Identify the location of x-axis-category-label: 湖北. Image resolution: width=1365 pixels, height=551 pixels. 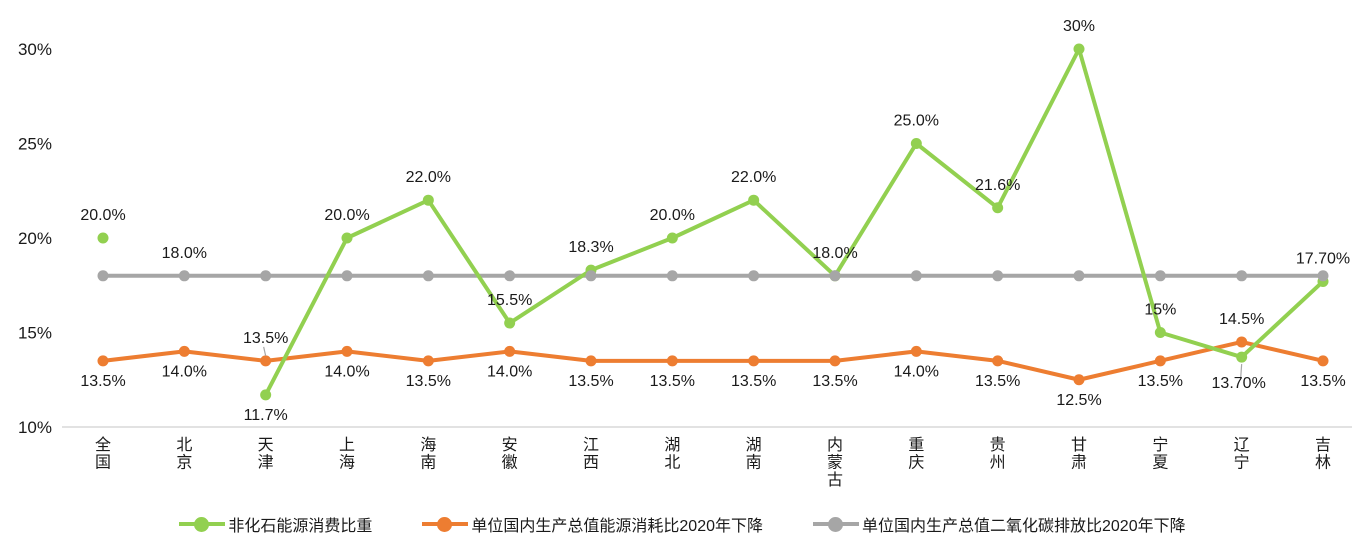
(672, 454).